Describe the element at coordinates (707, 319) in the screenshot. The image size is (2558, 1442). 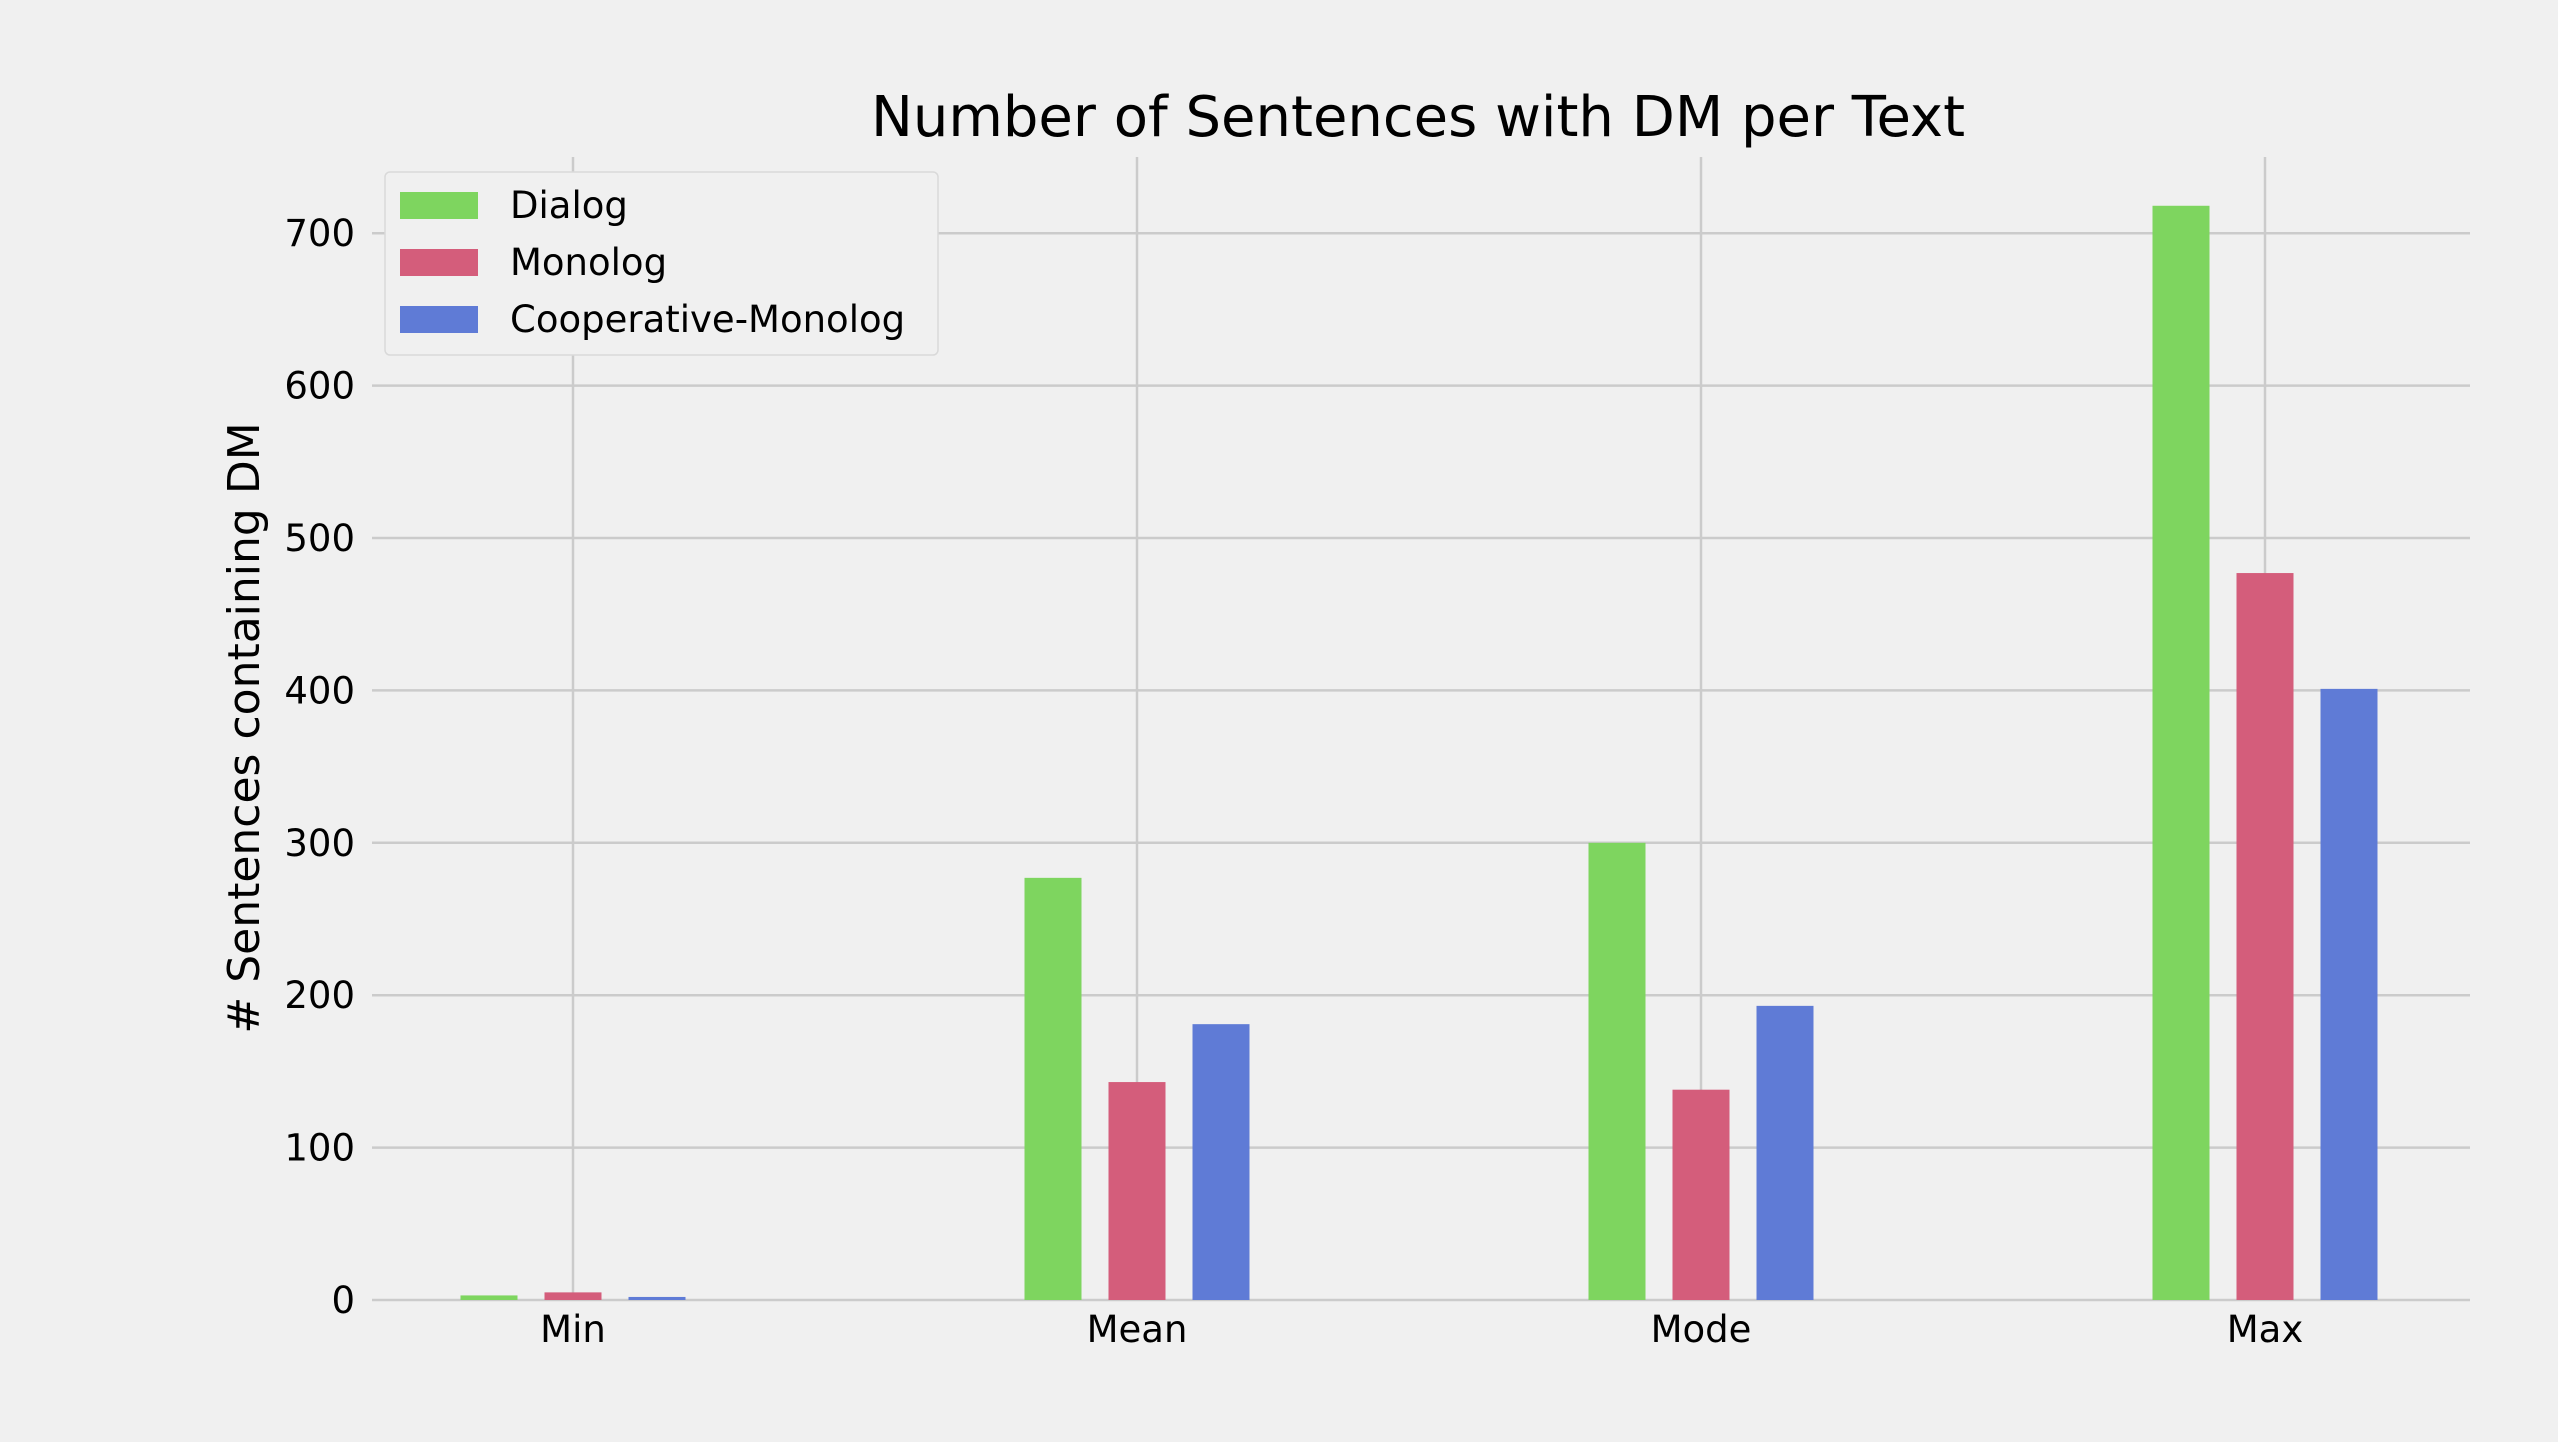
I see `legend-label: Cooperative-Monolog` at that location.